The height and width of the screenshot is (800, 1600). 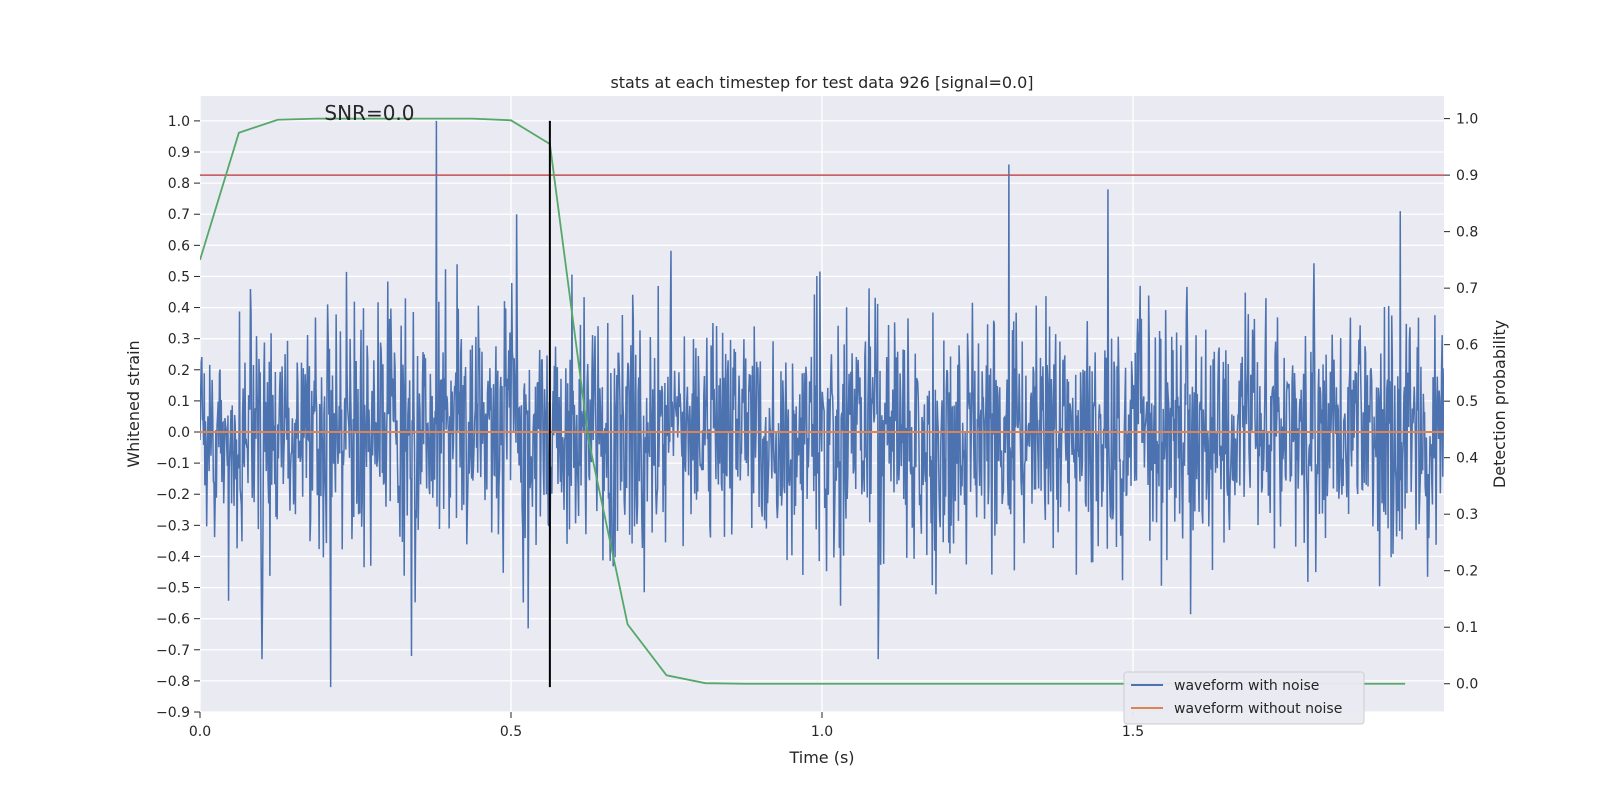 What do you see at coordinates (179, 277) in the screenshot?
I see `left-tick-label: 0.5` at bounding box center [179, 277].